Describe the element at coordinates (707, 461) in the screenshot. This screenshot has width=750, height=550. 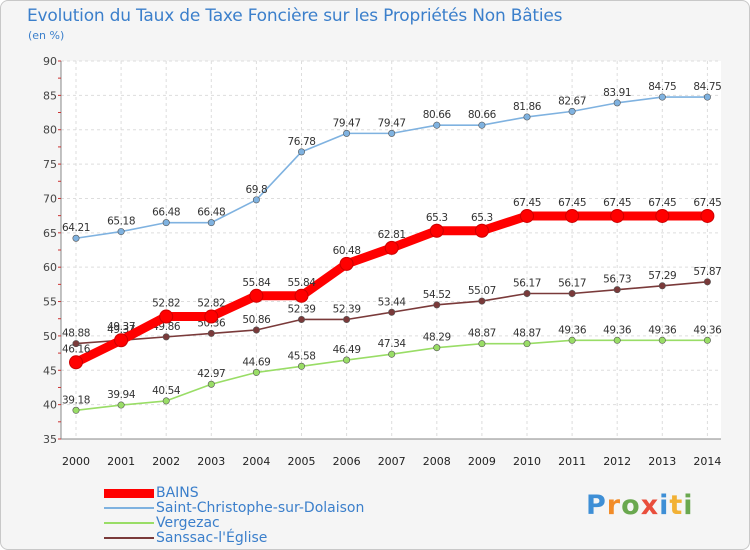
I see `x-tick-label: 2014` at that location.